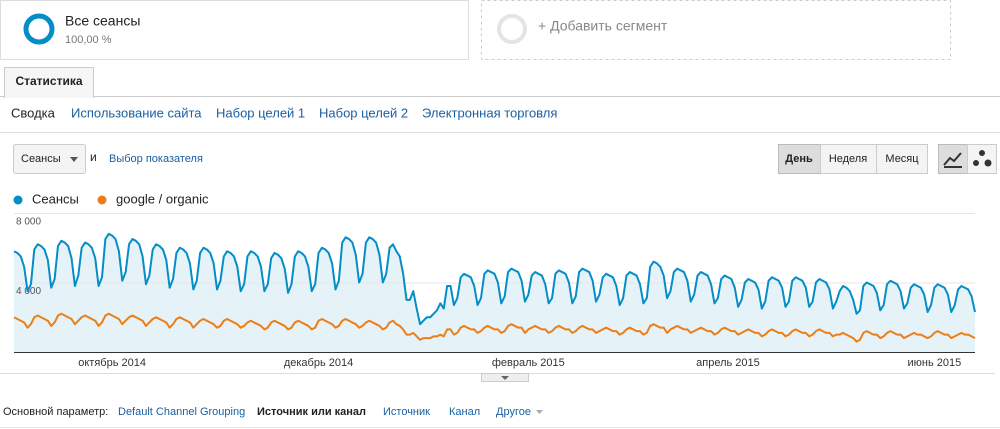  Describe the element at coordinates (41, 159) in the screenshot. I see `metric-select: Сеансы` at that location.